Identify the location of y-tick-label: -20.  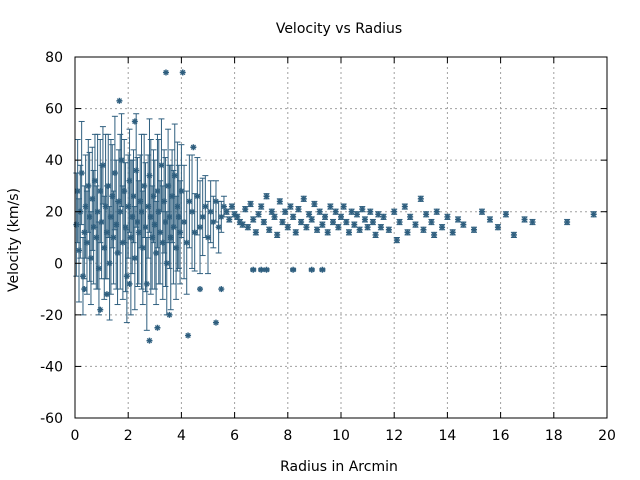
(51, 316).